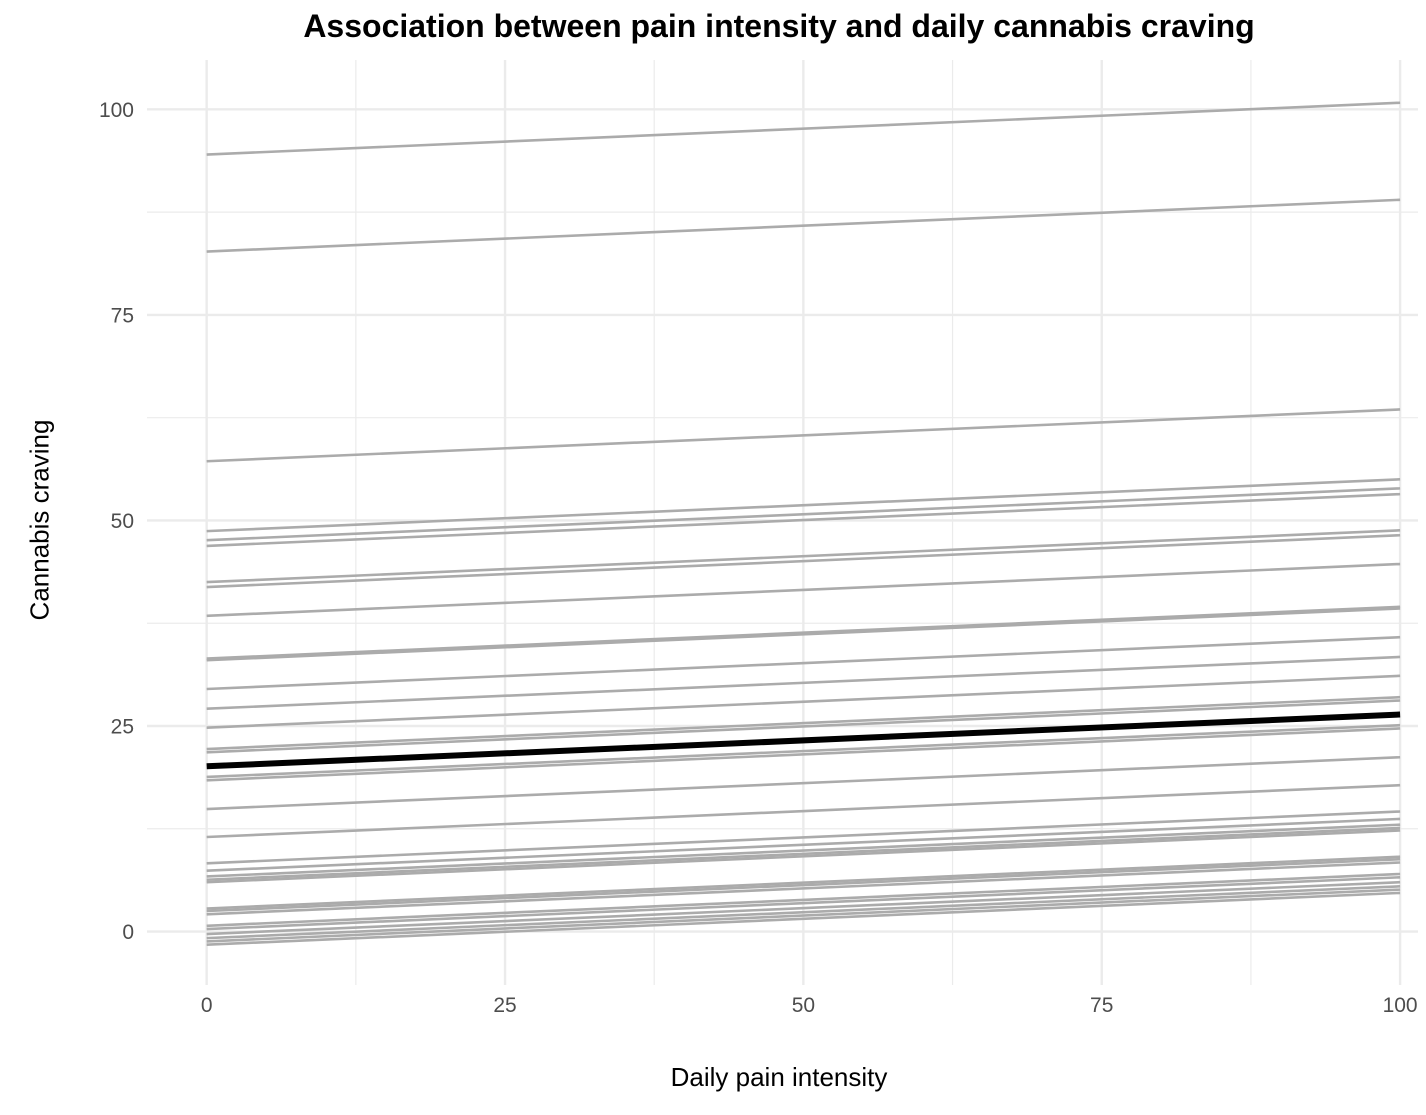 This screenshot has width=1426, height=1115. What do you see at coordinates (504, 1005) in the screenshot?
I see `x-tick-label: 25` at bounding box center [504, 1005].